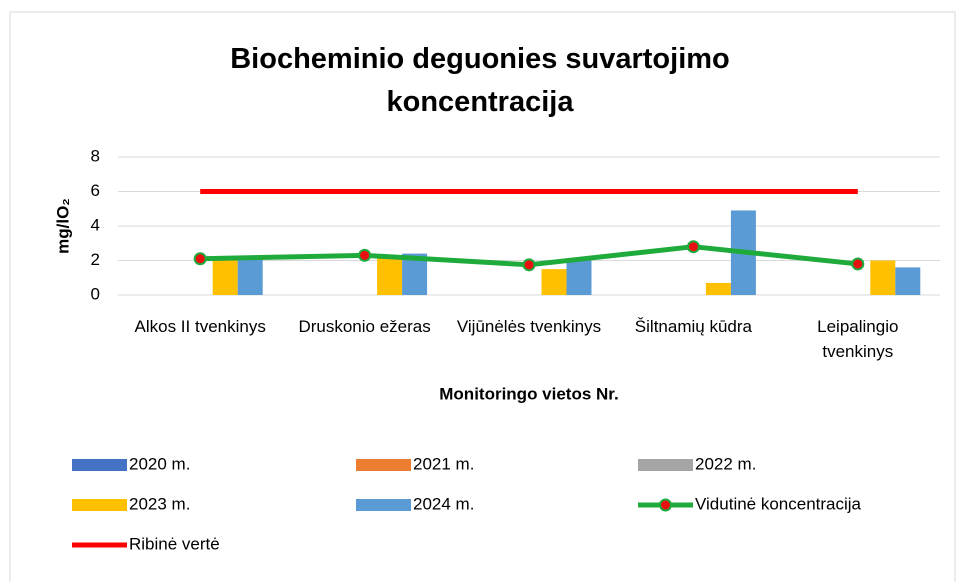 The width and height of the screenshot is (961, 582). What do you see at coordinates (159, 463) in the screenshot?
I see `legend-label: 2020 m.` at bounding box center [159, 463].